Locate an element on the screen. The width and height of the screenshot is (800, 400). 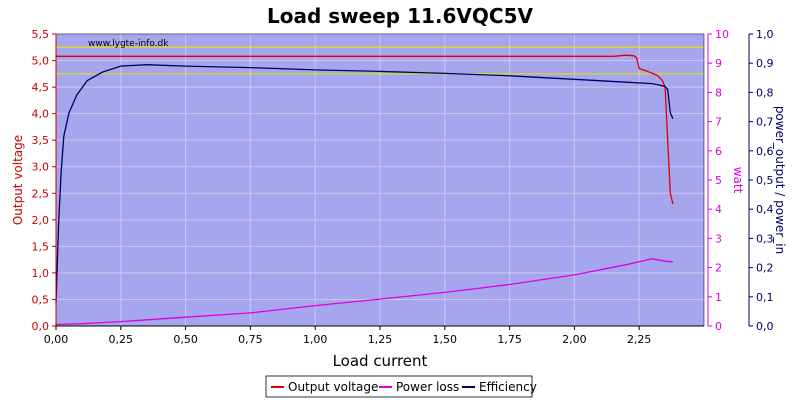
x-tick-label-9: 2,25 is located at coordinates (639, 339).